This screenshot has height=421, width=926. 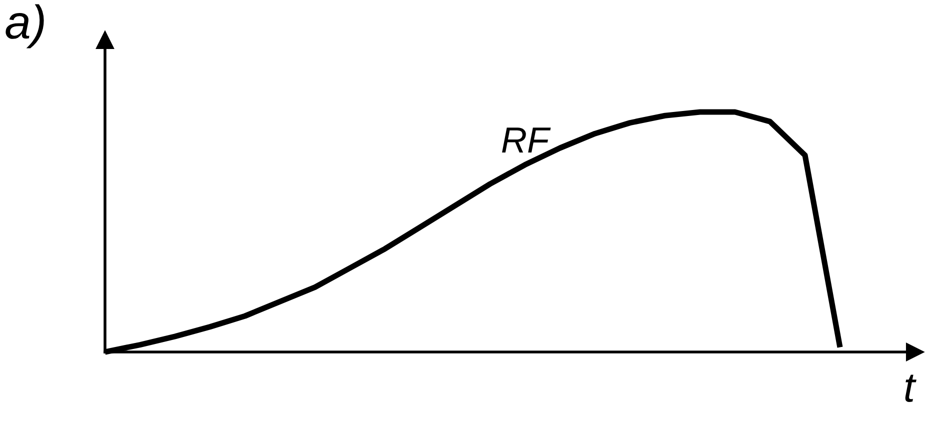 I want to click on x-axis-title: t, so click(x=910, y=388).